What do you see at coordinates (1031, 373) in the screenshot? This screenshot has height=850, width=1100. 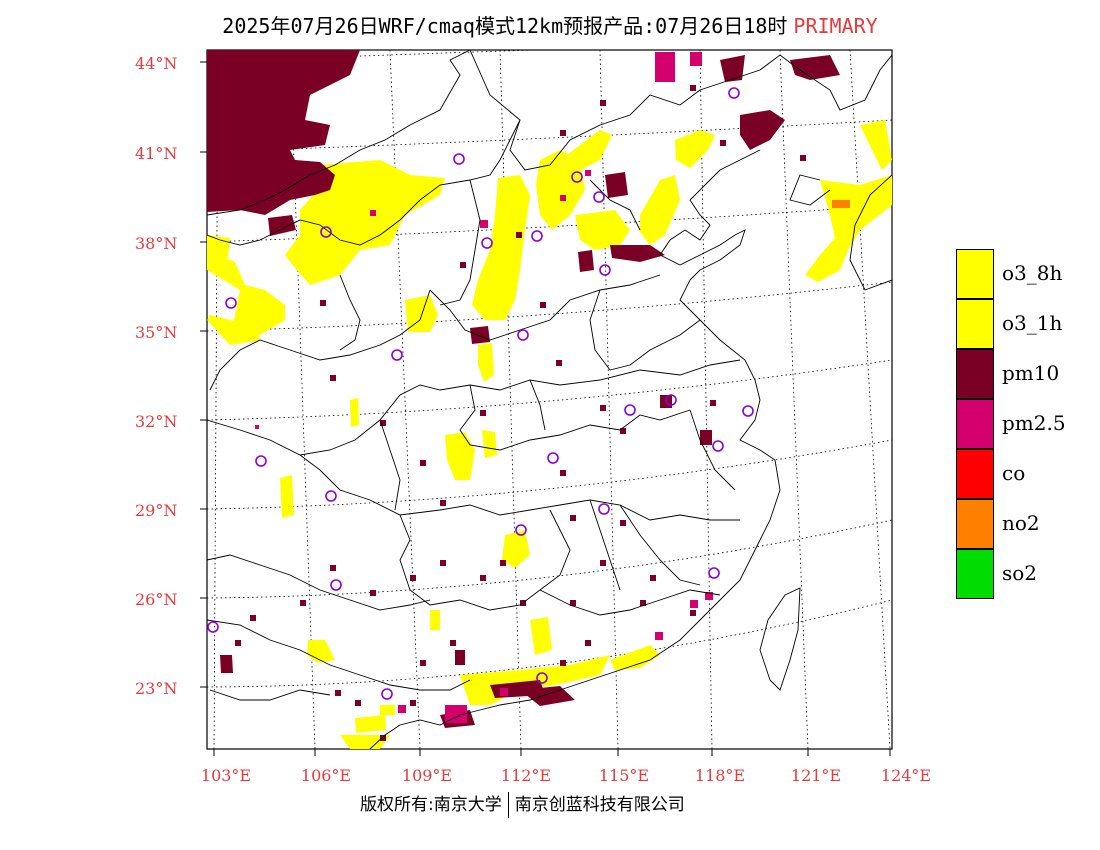 I see `legend-label: pm10` at bounding box center [1031, 373].